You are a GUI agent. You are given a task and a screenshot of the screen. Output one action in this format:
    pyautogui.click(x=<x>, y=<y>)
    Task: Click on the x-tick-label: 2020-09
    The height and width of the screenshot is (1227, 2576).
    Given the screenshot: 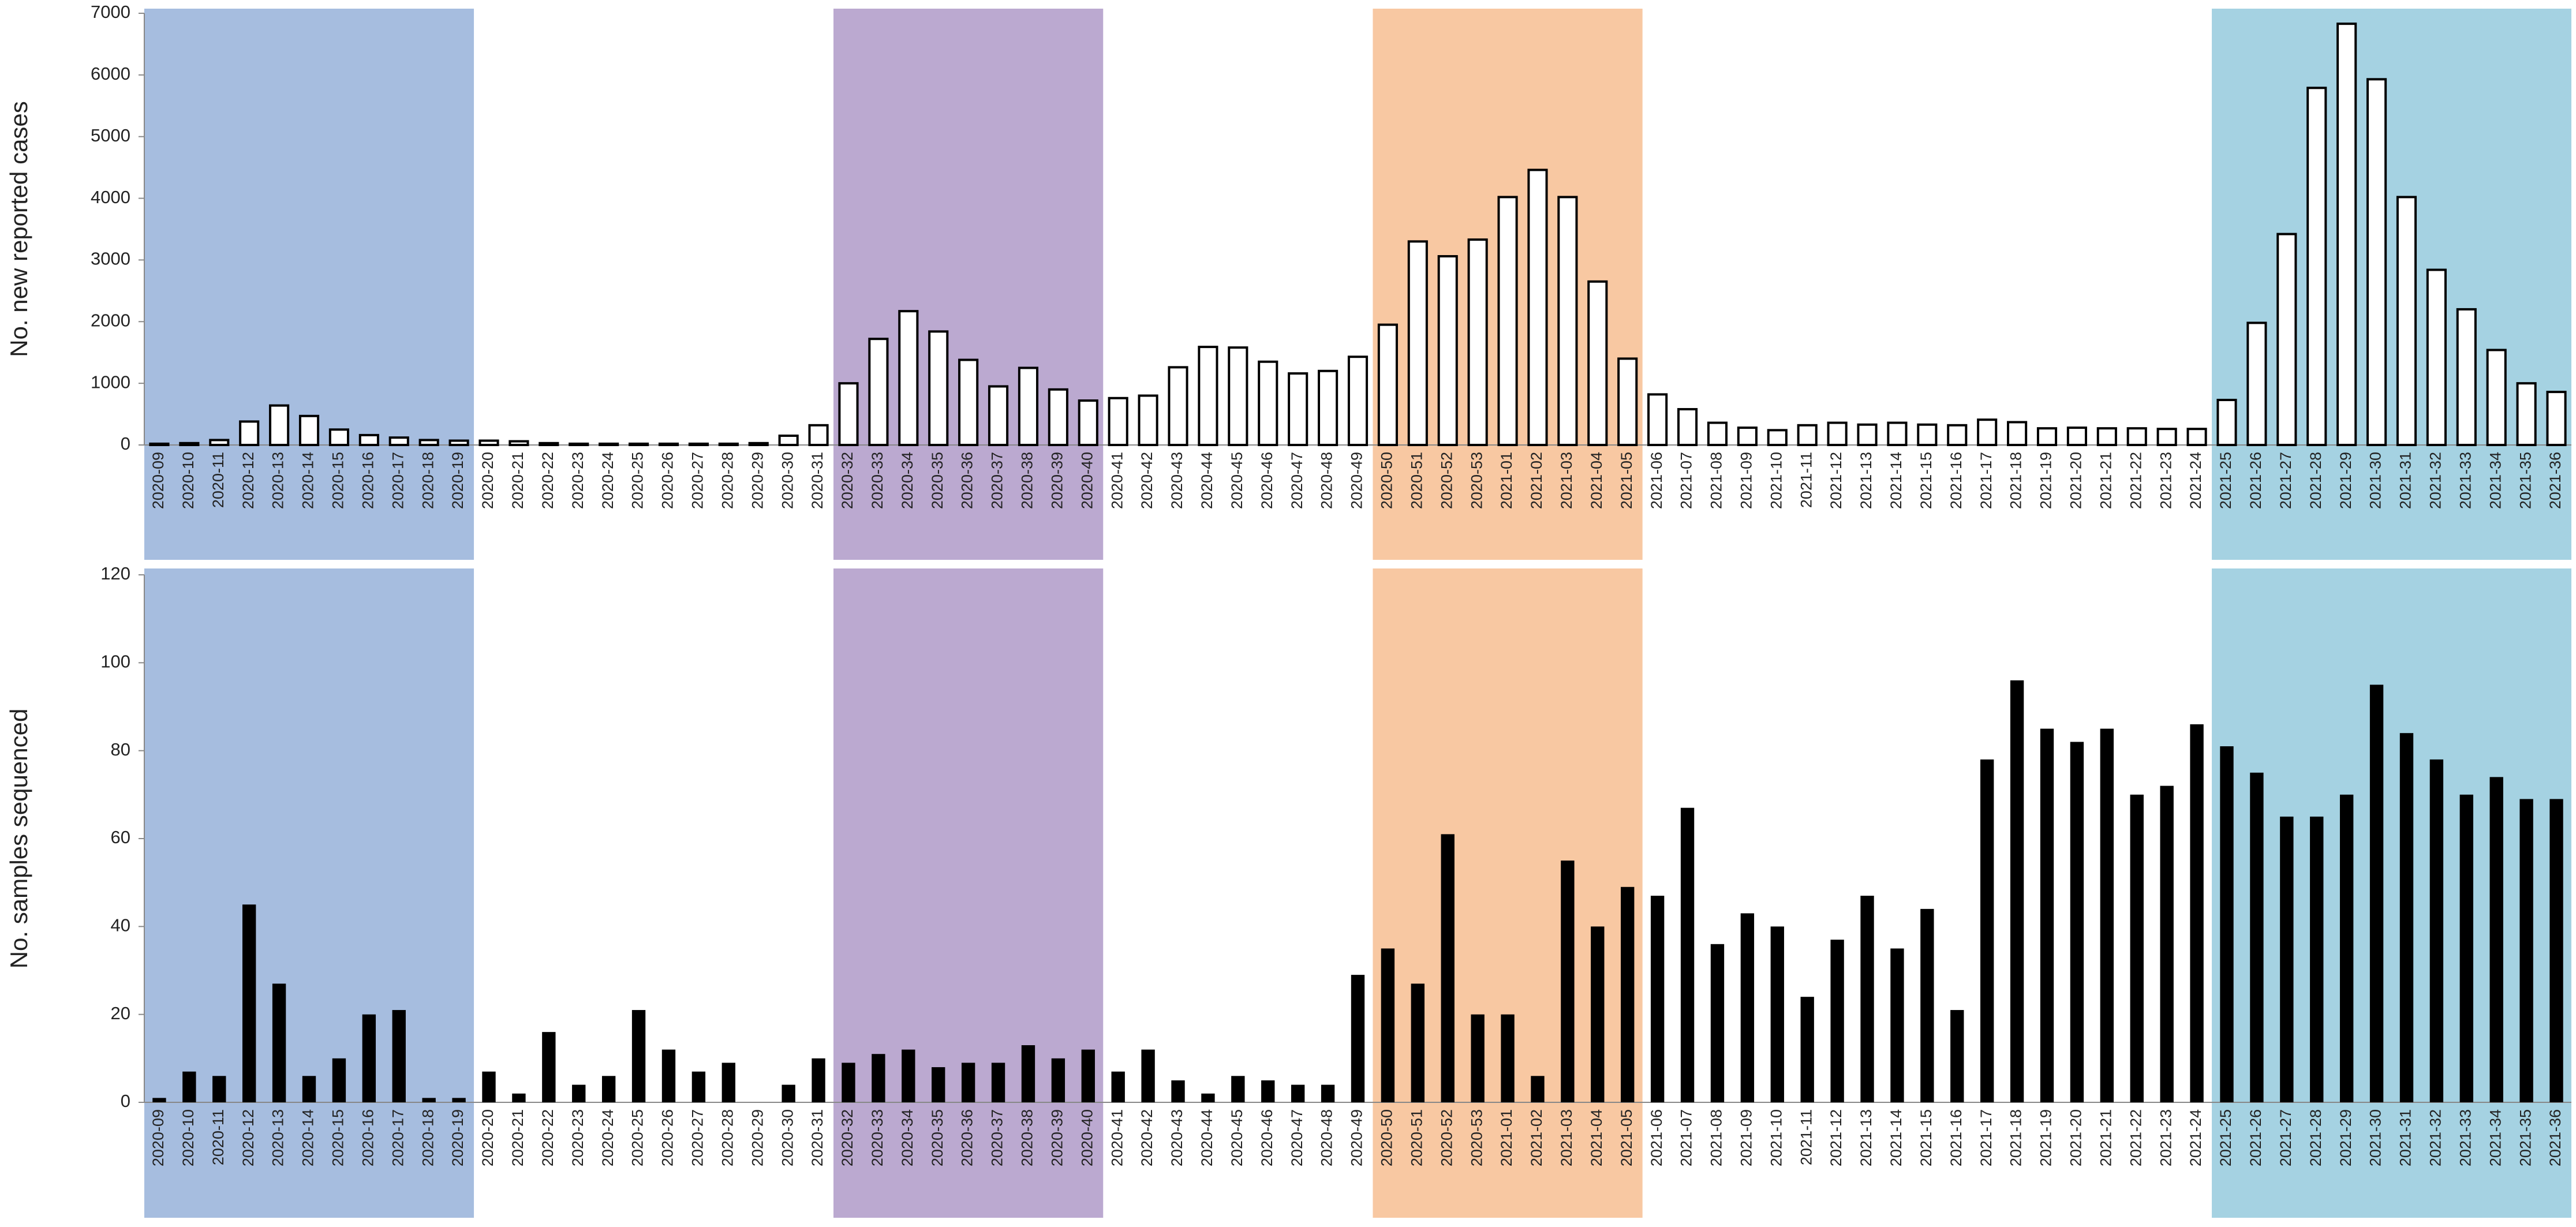 What is the action you would take?
    pyautogui.click(x=158, y=1137)
    